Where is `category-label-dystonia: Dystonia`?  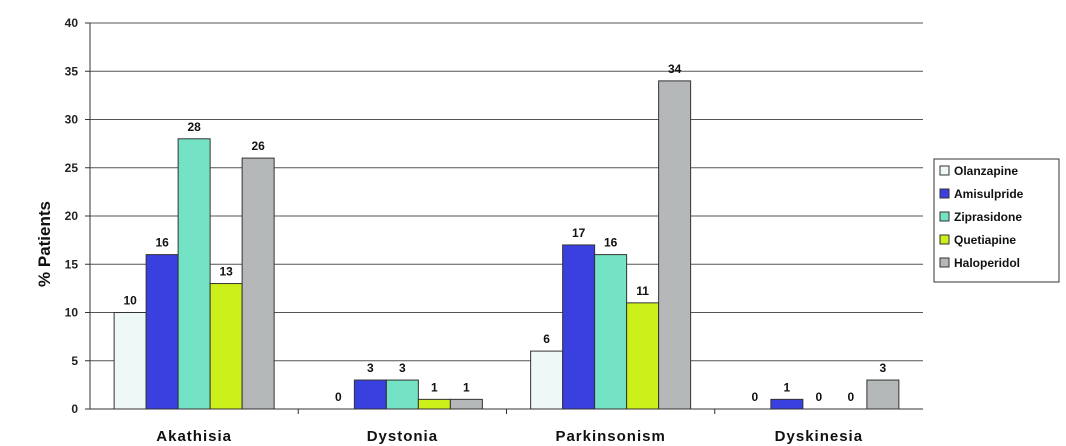
category-label-dystonia: Dystonia is located at coordinates (402, 436).